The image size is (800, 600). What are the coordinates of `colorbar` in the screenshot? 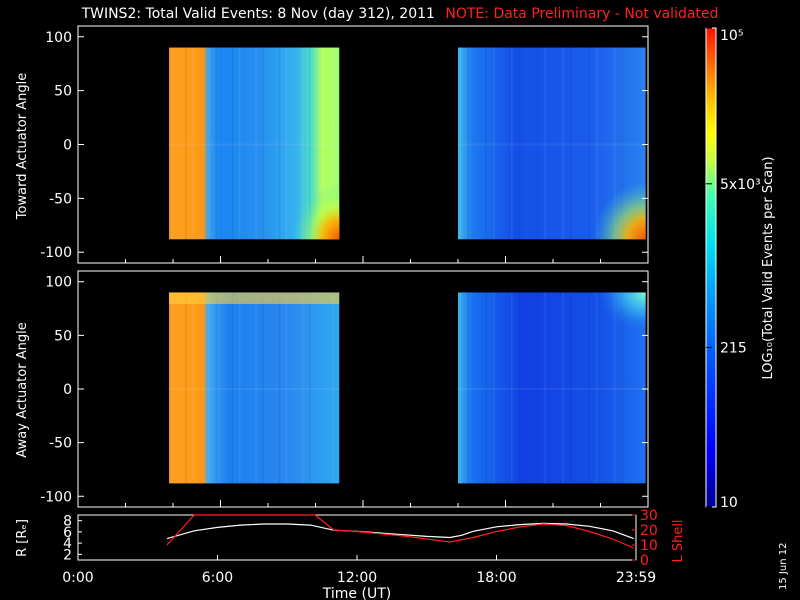 It's located at (711, 267).